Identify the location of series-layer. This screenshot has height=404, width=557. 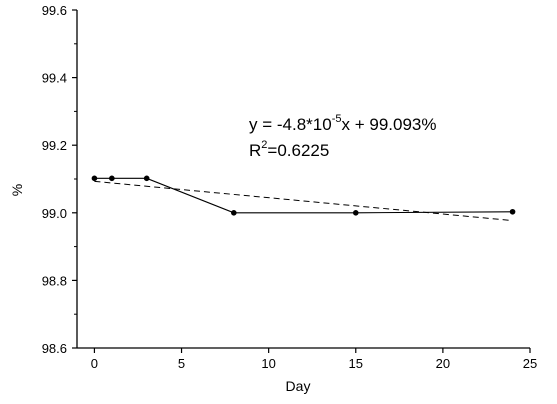
(303, 198).